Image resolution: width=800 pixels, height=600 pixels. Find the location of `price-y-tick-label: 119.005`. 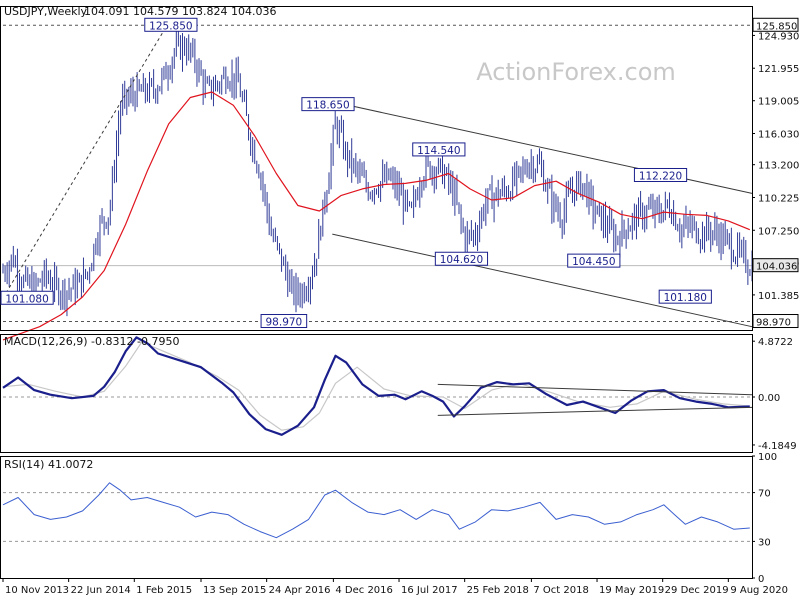

price-y-tick-label: 119.005 is located at coordinates (778, 102).